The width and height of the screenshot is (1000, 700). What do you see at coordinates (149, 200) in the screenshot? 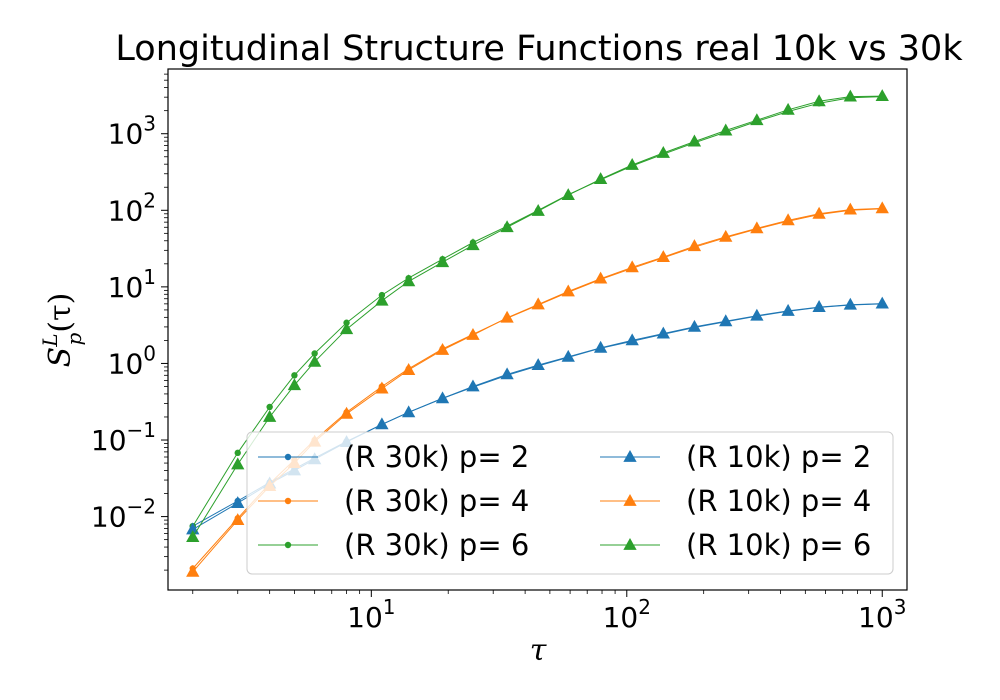
I see `y-tick-label-exponent: 2` at bounding box center [149, 200].